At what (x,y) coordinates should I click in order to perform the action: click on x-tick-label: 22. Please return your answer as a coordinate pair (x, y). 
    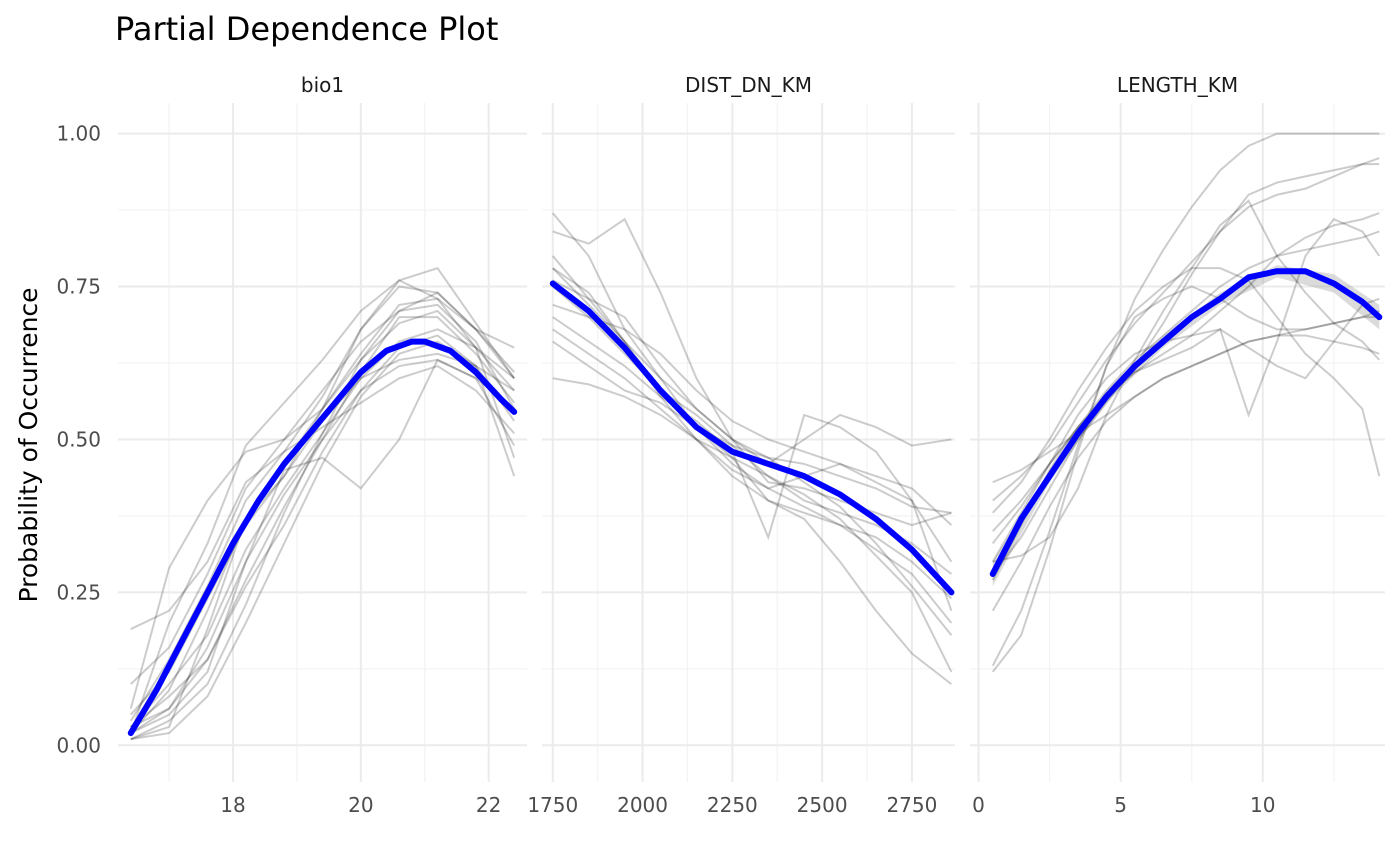
    Looking at the image, I should click on (488, 805).